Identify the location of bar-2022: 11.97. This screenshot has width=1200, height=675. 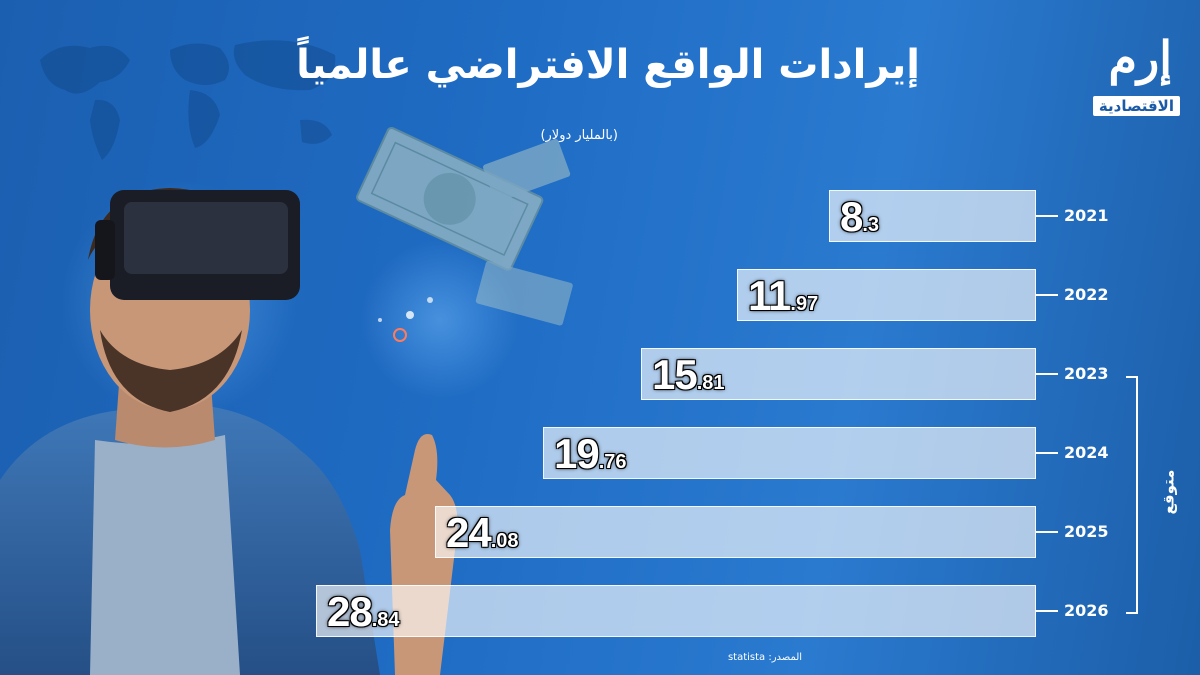
(886, 295).